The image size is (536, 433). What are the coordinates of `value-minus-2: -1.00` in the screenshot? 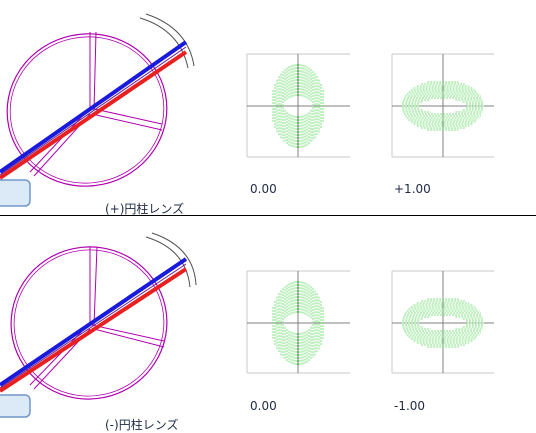 It's located at (410, 406).